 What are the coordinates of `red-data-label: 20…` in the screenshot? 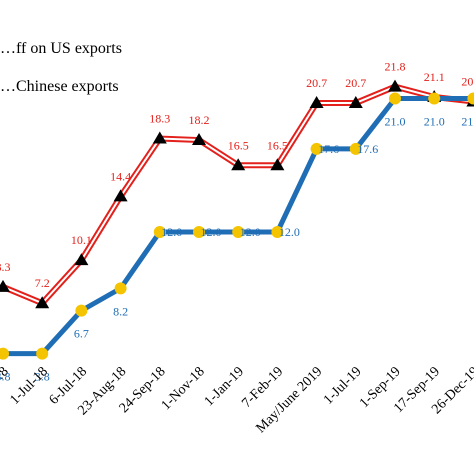 It's located at (467, 81).